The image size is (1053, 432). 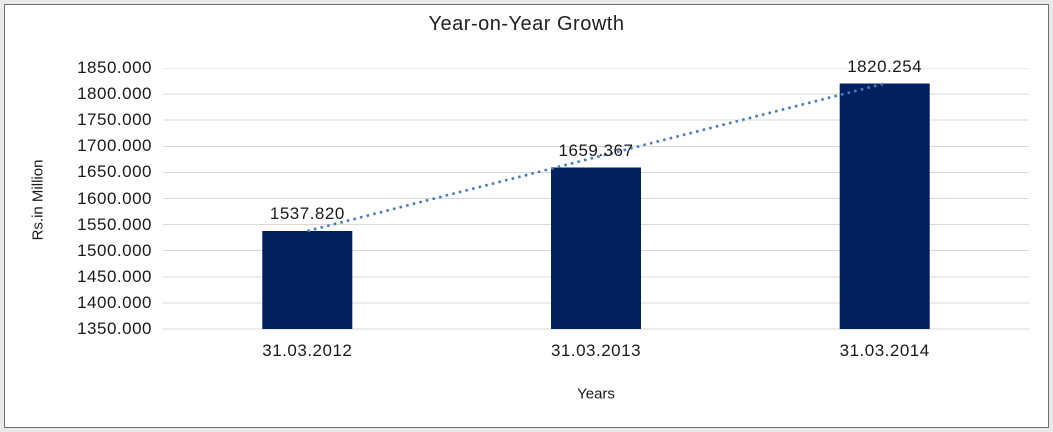 What do you see at coordinates (596, 394) in the screenshot?
I see `x-axis-title: Years` at bounding box center [596, 394].